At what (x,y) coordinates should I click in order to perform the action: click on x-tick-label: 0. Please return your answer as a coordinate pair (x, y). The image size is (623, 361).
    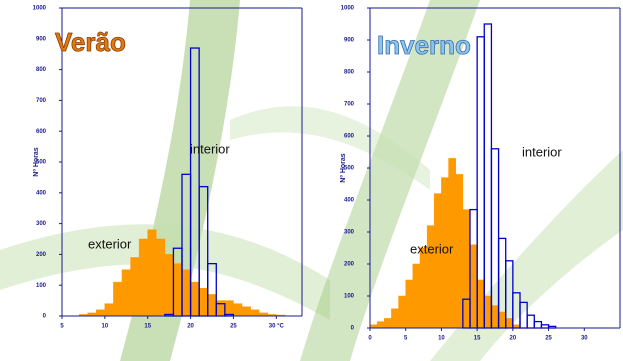
    Looking at the image, I should click on (370, 339).